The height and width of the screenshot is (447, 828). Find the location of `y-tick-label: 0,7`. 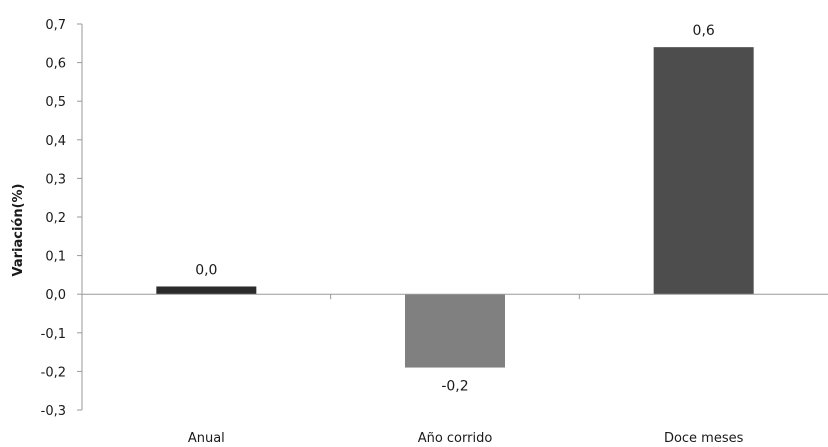

y-tick-label: 0,7 is located at coordinates (55, 25).